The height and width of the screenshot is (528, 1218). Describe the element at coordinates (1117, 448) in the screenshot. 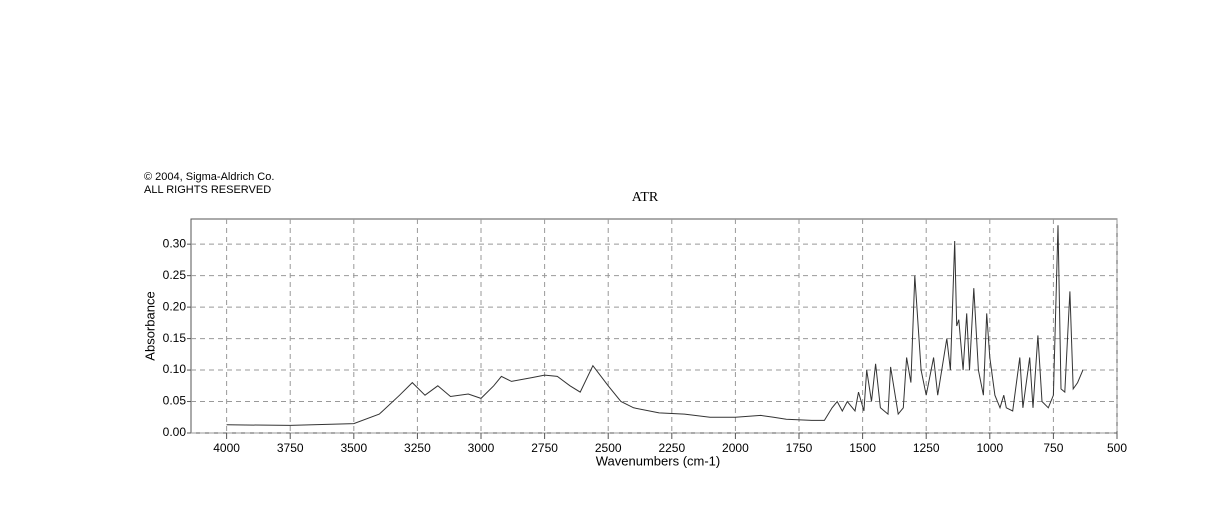

I see `x-tick-label: 500` at that location.